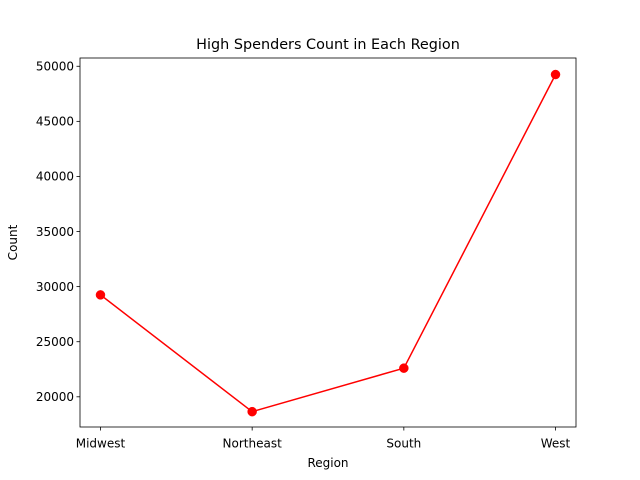 This screenshot has width=640, height=480. Describe the element at coordinates (55, 177) in the screenshot. I see `y-tick-label: 40000` at that location.